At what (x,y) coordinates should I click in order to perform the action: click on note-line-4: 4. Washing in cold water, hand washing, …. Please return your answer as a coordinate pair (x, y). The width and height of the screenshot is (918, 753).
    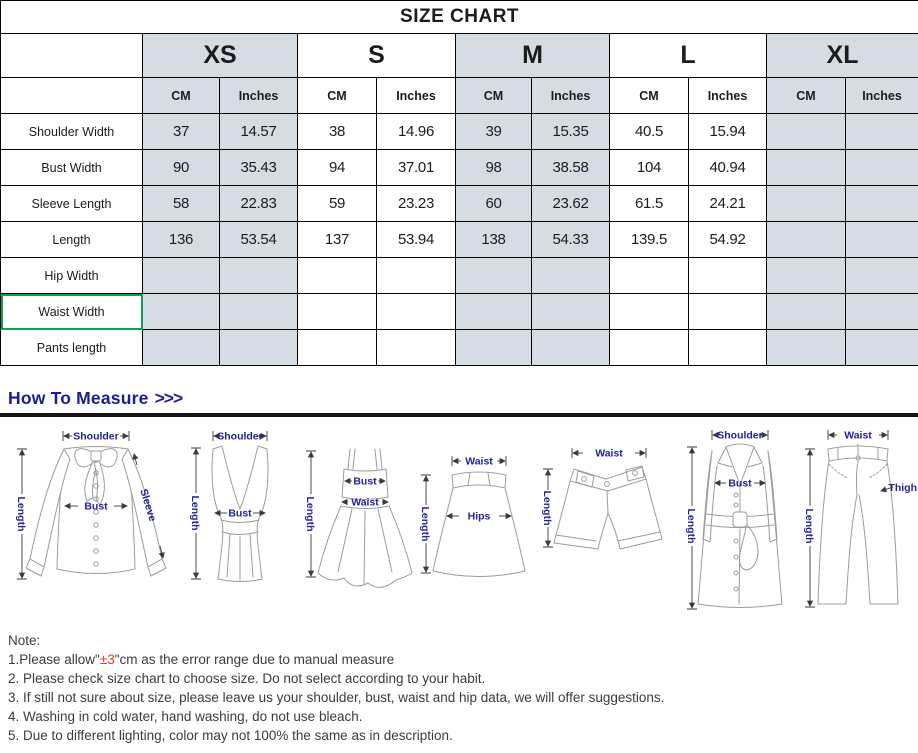
    Looking at the image, I should click on (185, 716).